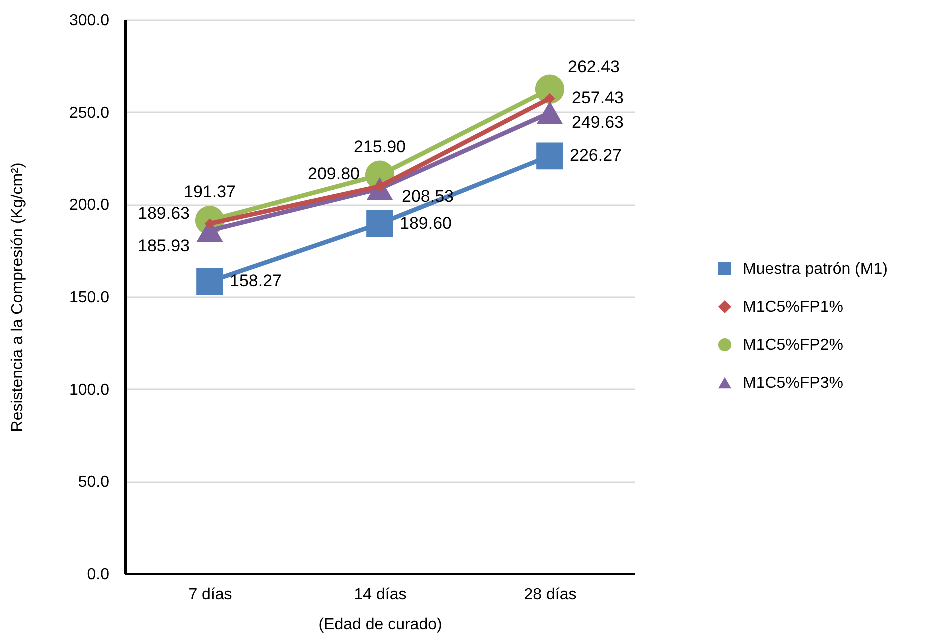  I want to click on data-label: 158.27, so click(256, 281).